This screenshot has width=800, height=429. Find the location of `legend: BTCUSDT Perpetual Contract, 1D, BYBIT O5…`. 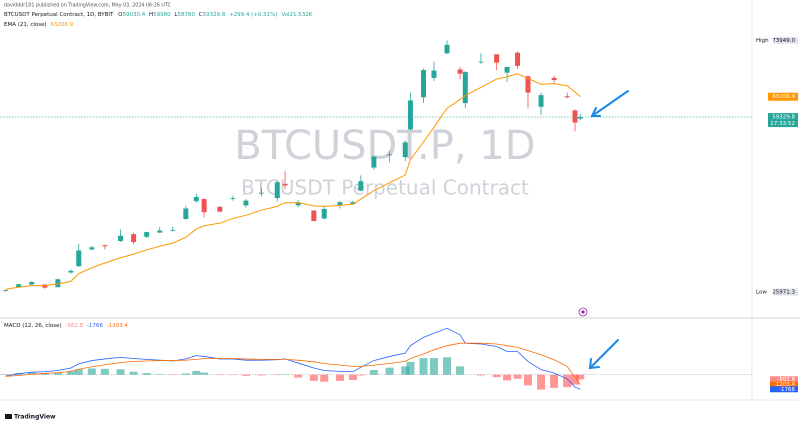

legend: BTCUSDT Perpetual Contract, 1D, BYBIT O5… is located at coordinates (158, 15).